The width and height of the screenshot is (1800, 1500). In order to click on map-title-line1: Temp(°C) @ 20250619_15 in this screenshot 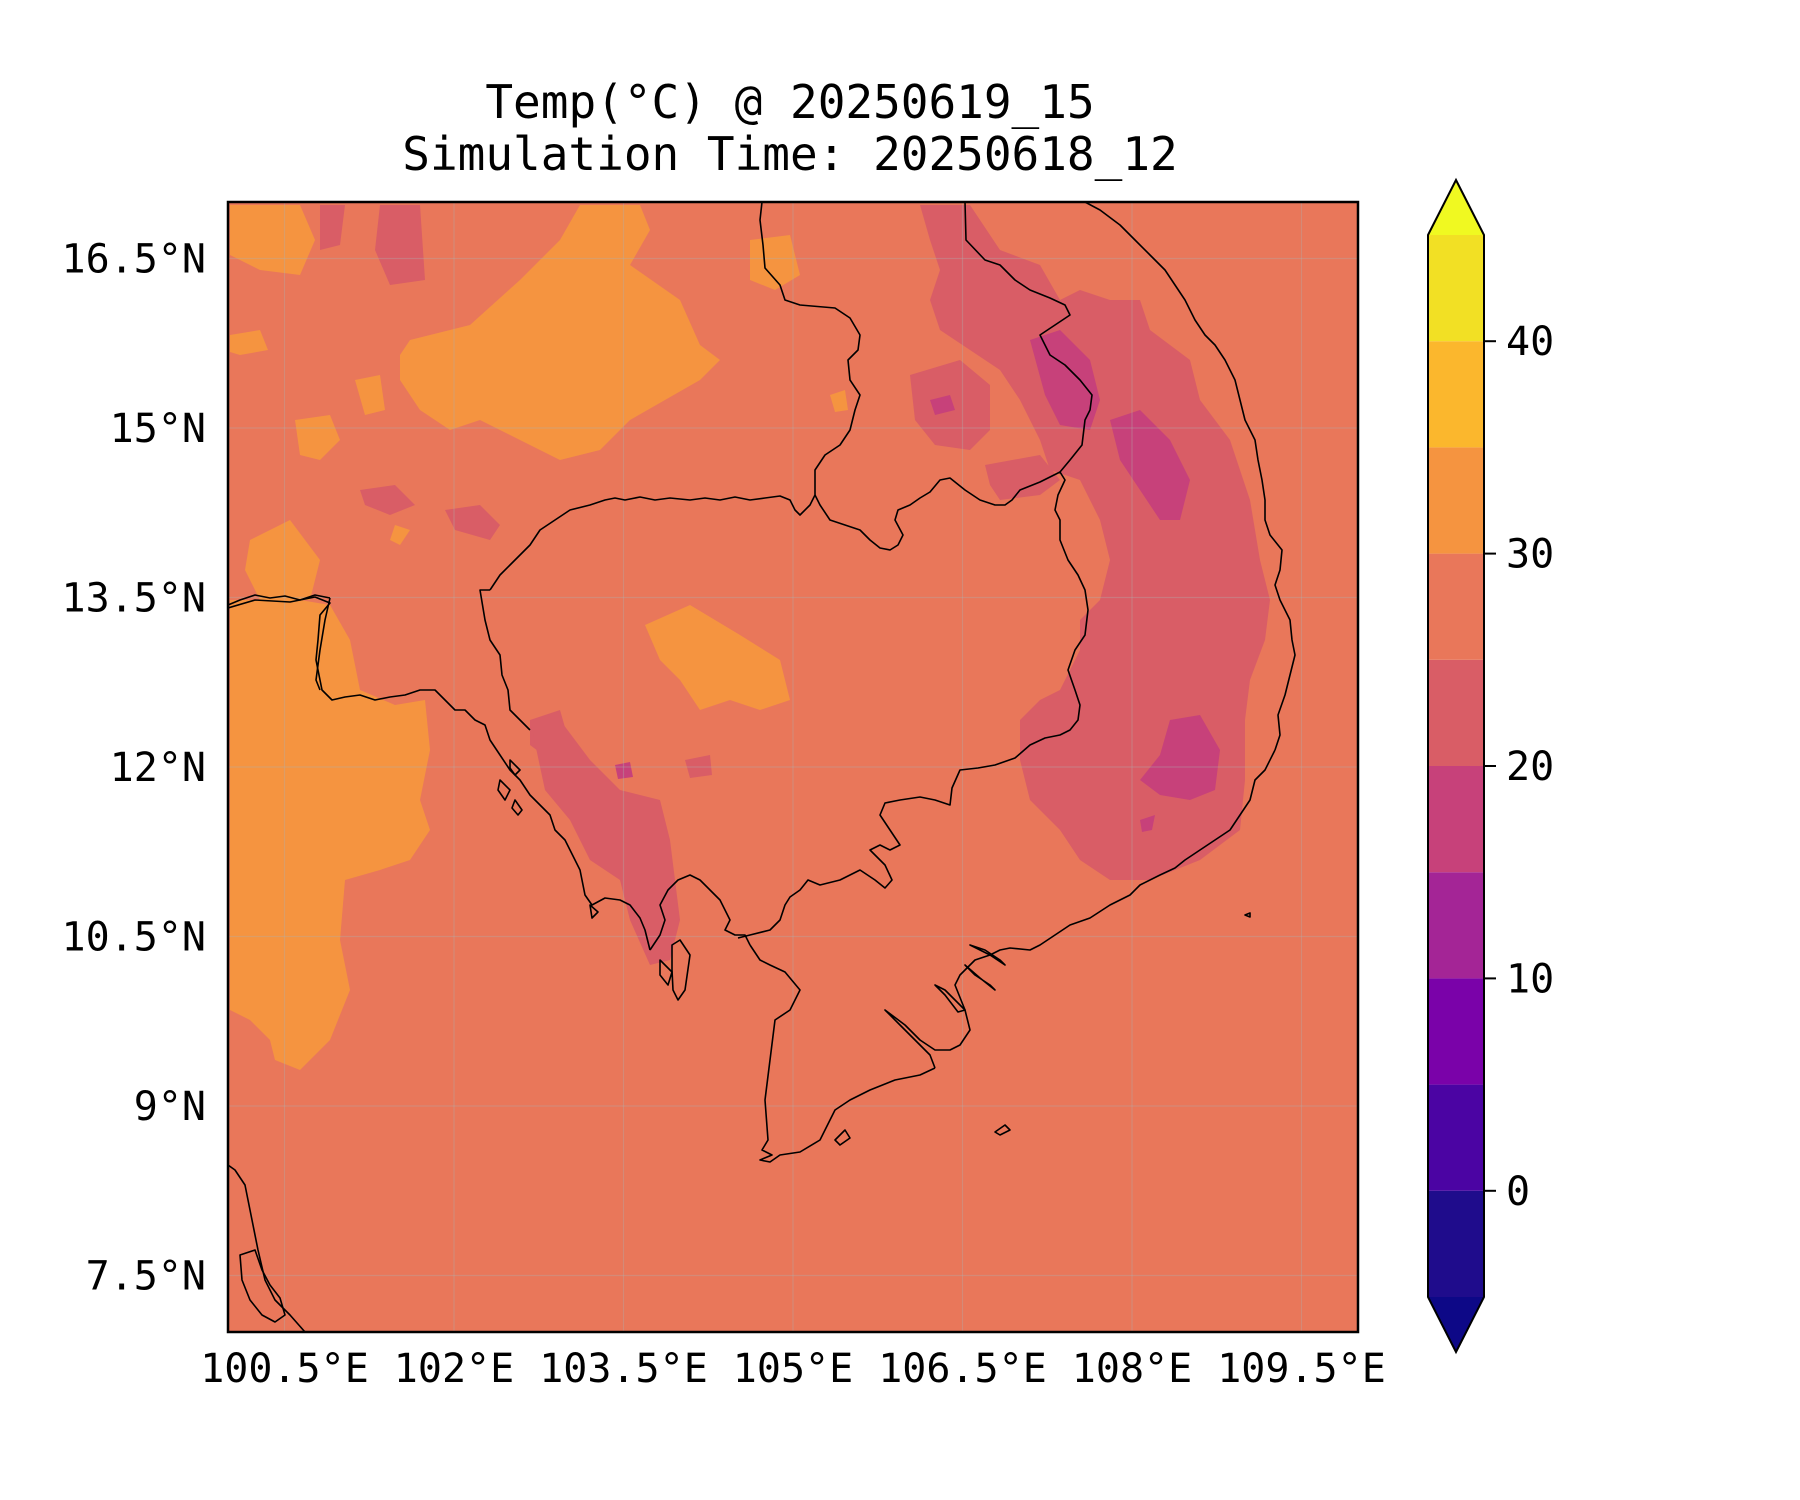, I will do `click(790, 102)`.